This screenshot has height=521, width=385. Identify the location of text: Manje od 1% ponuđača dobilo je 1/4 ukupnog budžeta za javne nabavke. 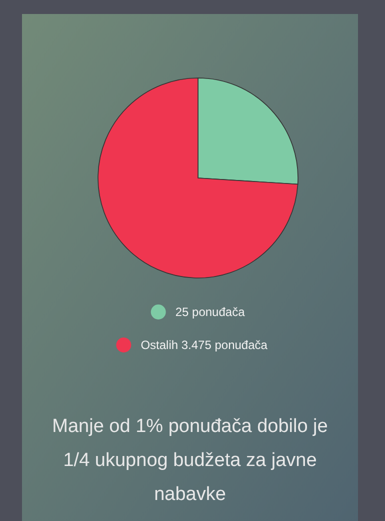
(190, 460).